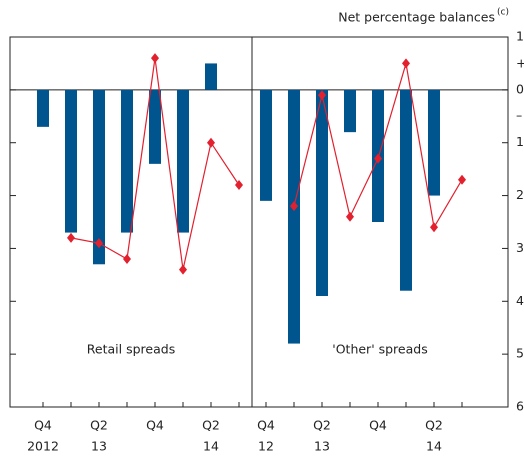  What do you see at coordinates (416, 17) in the screenshot?
I see `y-axis-label: Net percentage balances` at bounding box center [416, 17].